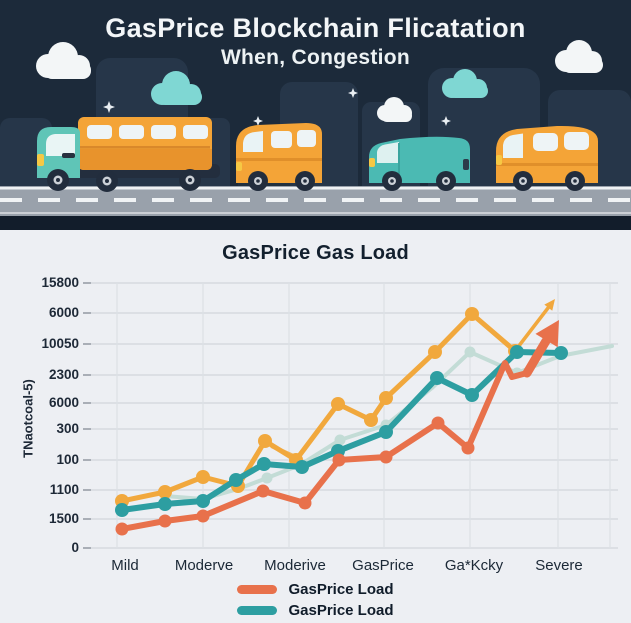 The image size is (631, 623). Describe the element at coordinates (125, 565) in the screenshot. I see `x-tick-label: Mild` at that location.